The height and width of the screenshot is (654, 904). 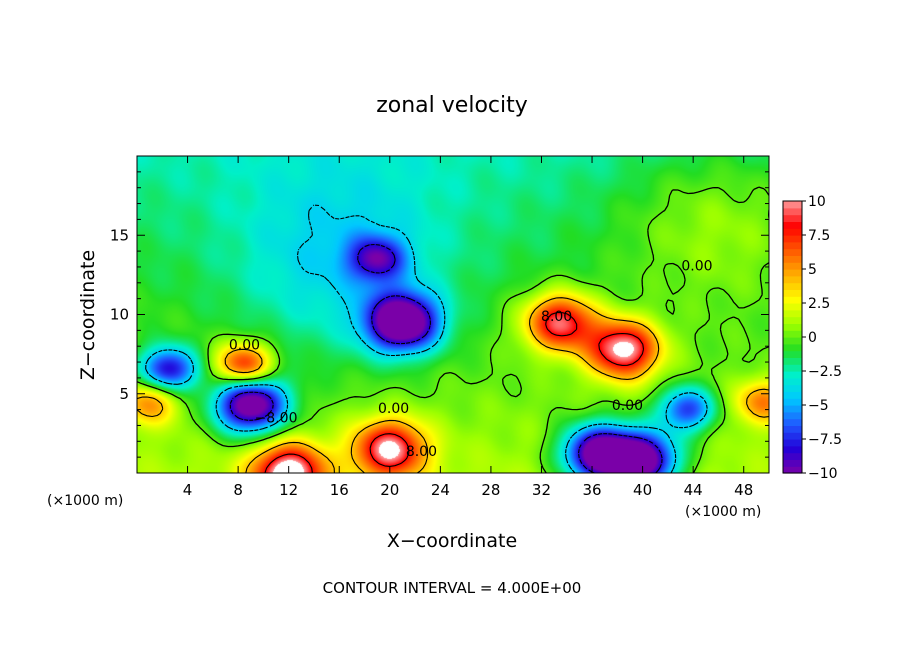 I want to click on chart-title: zonal velocity, so click(x=452, y=105).